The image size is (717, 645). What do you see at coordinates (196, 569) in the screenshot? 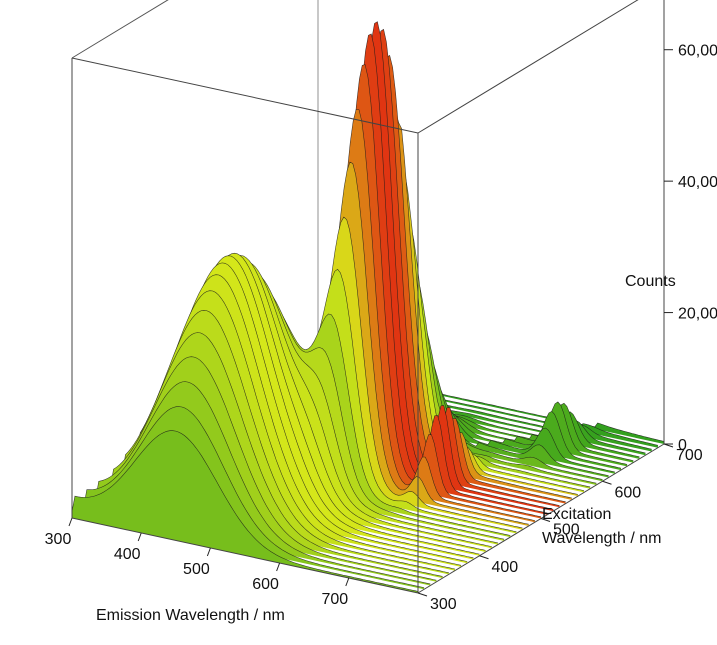
I see `x-tick-label: 500` at bounding box center [196, 569].